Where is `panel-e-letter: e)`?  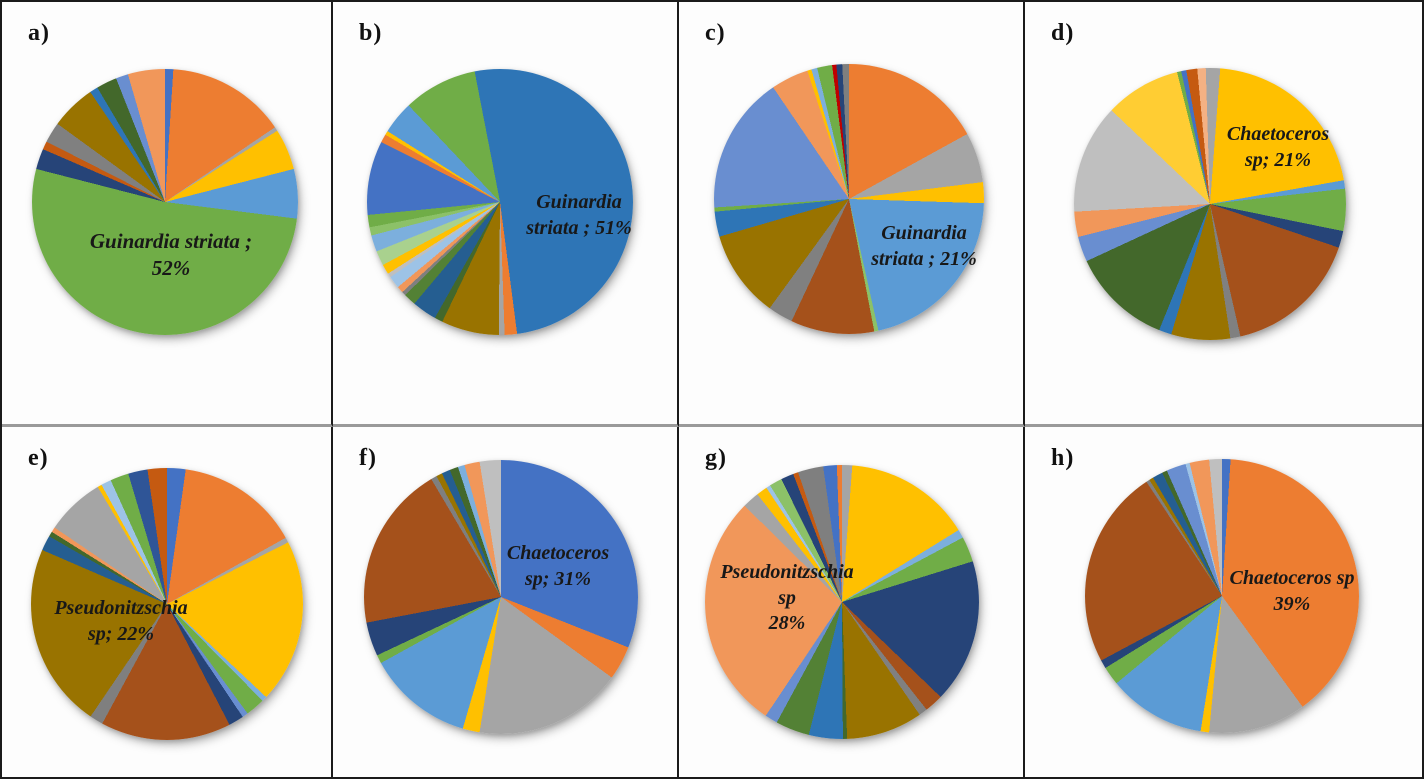 panel-e-letter: e) is located at coordinates (38, 458).